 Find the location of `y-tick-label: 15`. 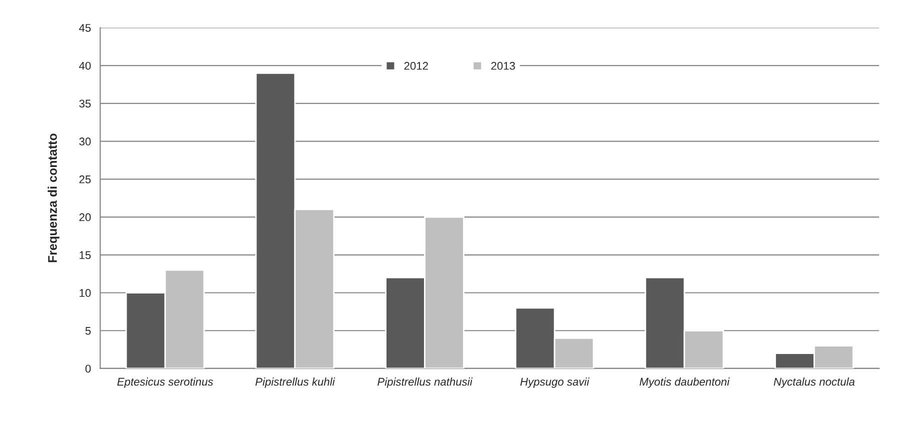

y-tick-label: 15 is located at coordinates (85, 255).